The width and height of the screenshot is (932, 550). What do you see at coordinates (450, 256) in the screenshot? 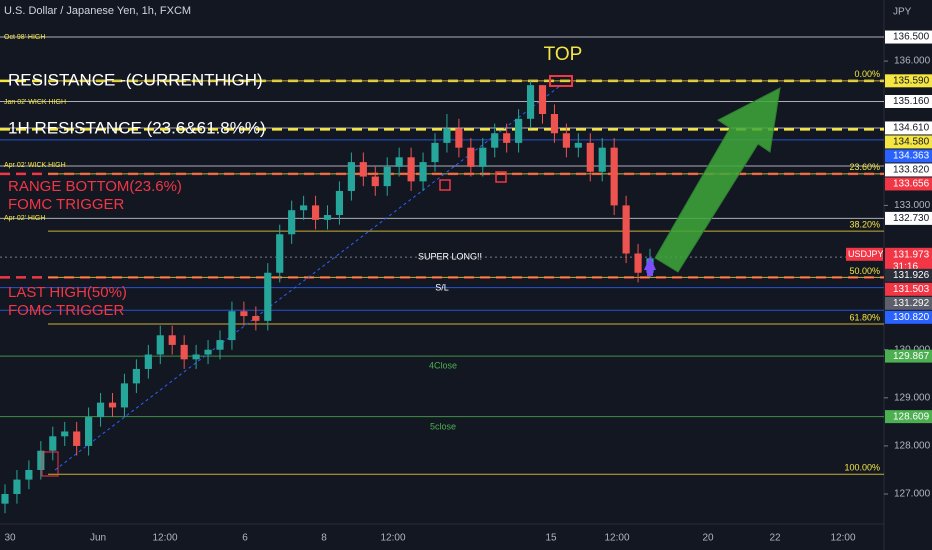
I see `annotation: SUPER LONG!!` at bounding box center [450, 256].